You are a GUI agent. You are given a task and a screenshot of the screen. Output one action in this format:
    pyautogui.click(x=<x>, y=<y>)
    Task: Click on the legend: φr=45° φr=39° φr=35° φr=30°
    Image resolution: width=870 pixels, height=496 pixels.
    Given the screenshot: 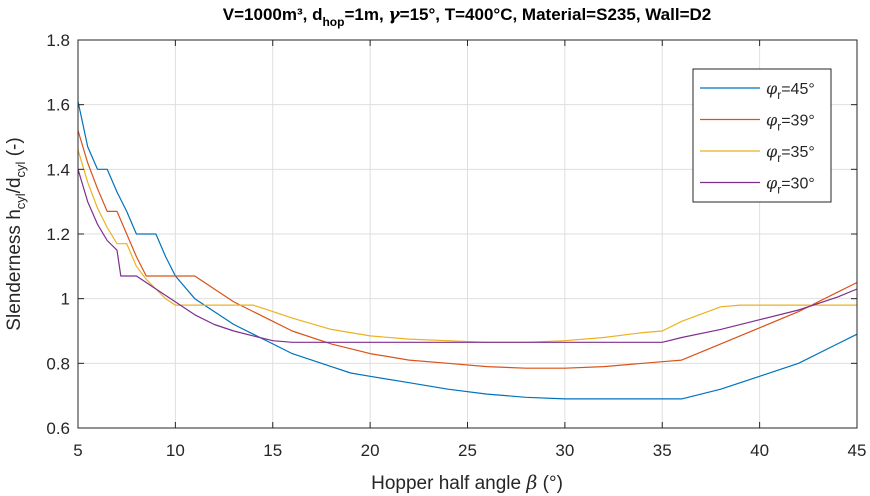 What is the action you would take?
    pyautogui.click(x=762, y=135)
    